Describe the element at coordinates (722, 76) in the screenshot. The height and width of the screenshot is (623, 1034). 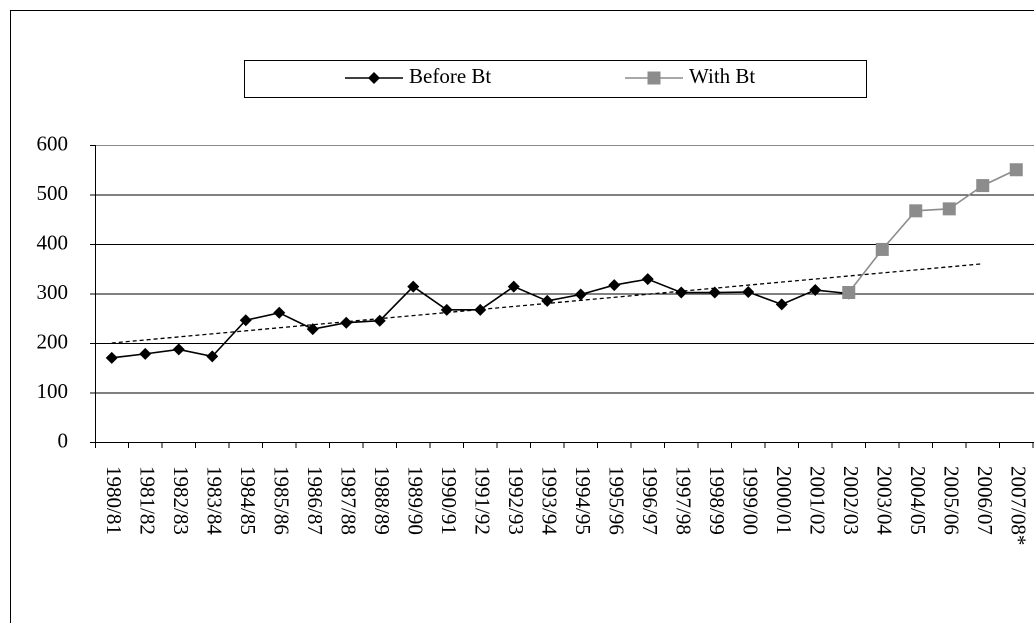
I see `legend-label: With Bt` at that location.